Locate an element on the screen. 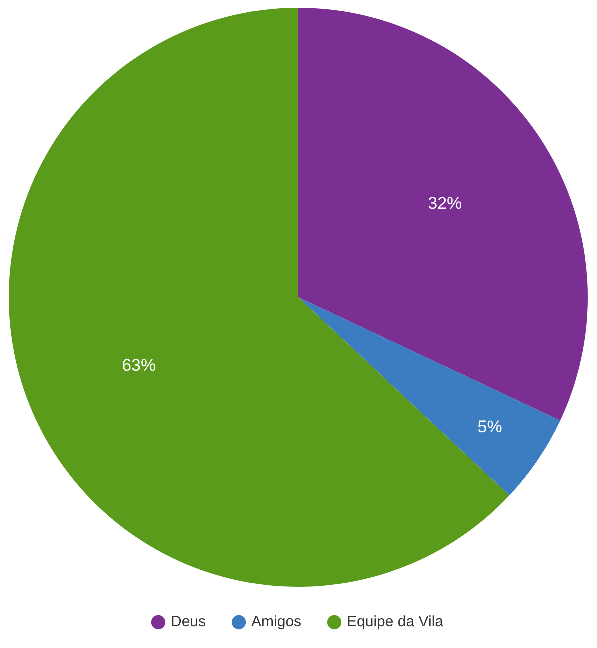 This screenshot has width=597, height=648. data-label: 32% is located at coordinates (445, 204).